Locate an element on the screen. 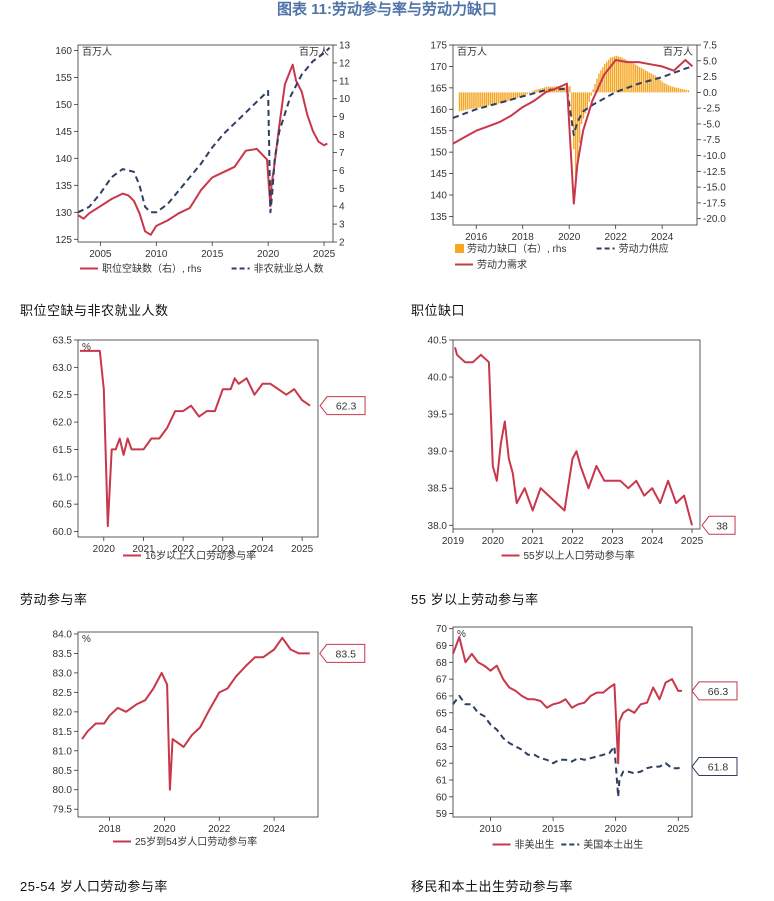 The width and height of the screenshot is (774, 901). y-tick-label: 145 is located at coordinates (438, 174).